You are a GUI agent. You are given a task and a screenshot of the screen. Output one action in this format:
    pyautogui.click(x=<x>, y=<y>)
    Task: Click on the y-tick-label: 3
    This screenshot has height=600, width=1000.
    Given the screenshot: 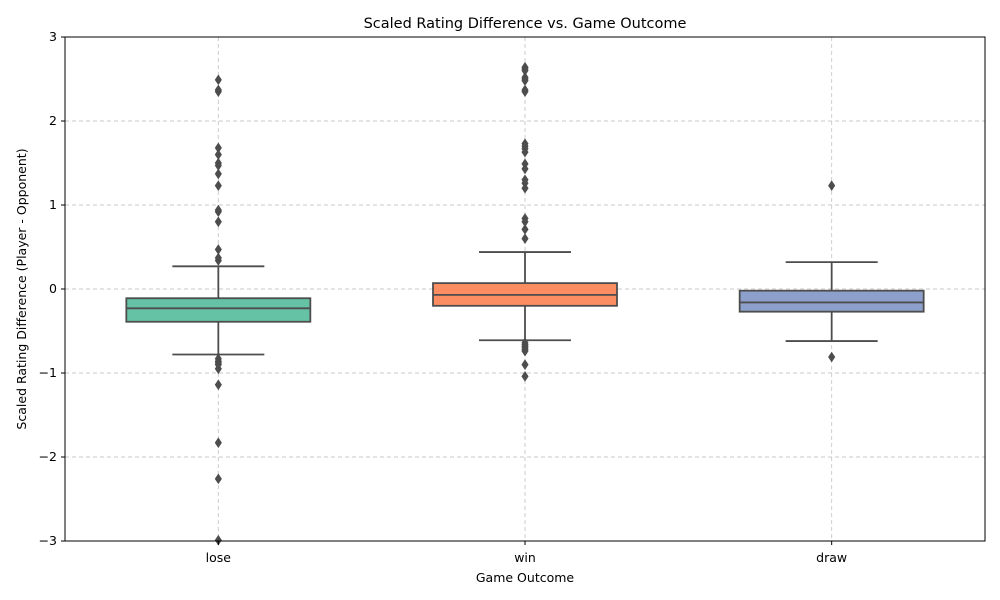 What is the action you would take?
    pyautogui.click(x=53, y=36)
    